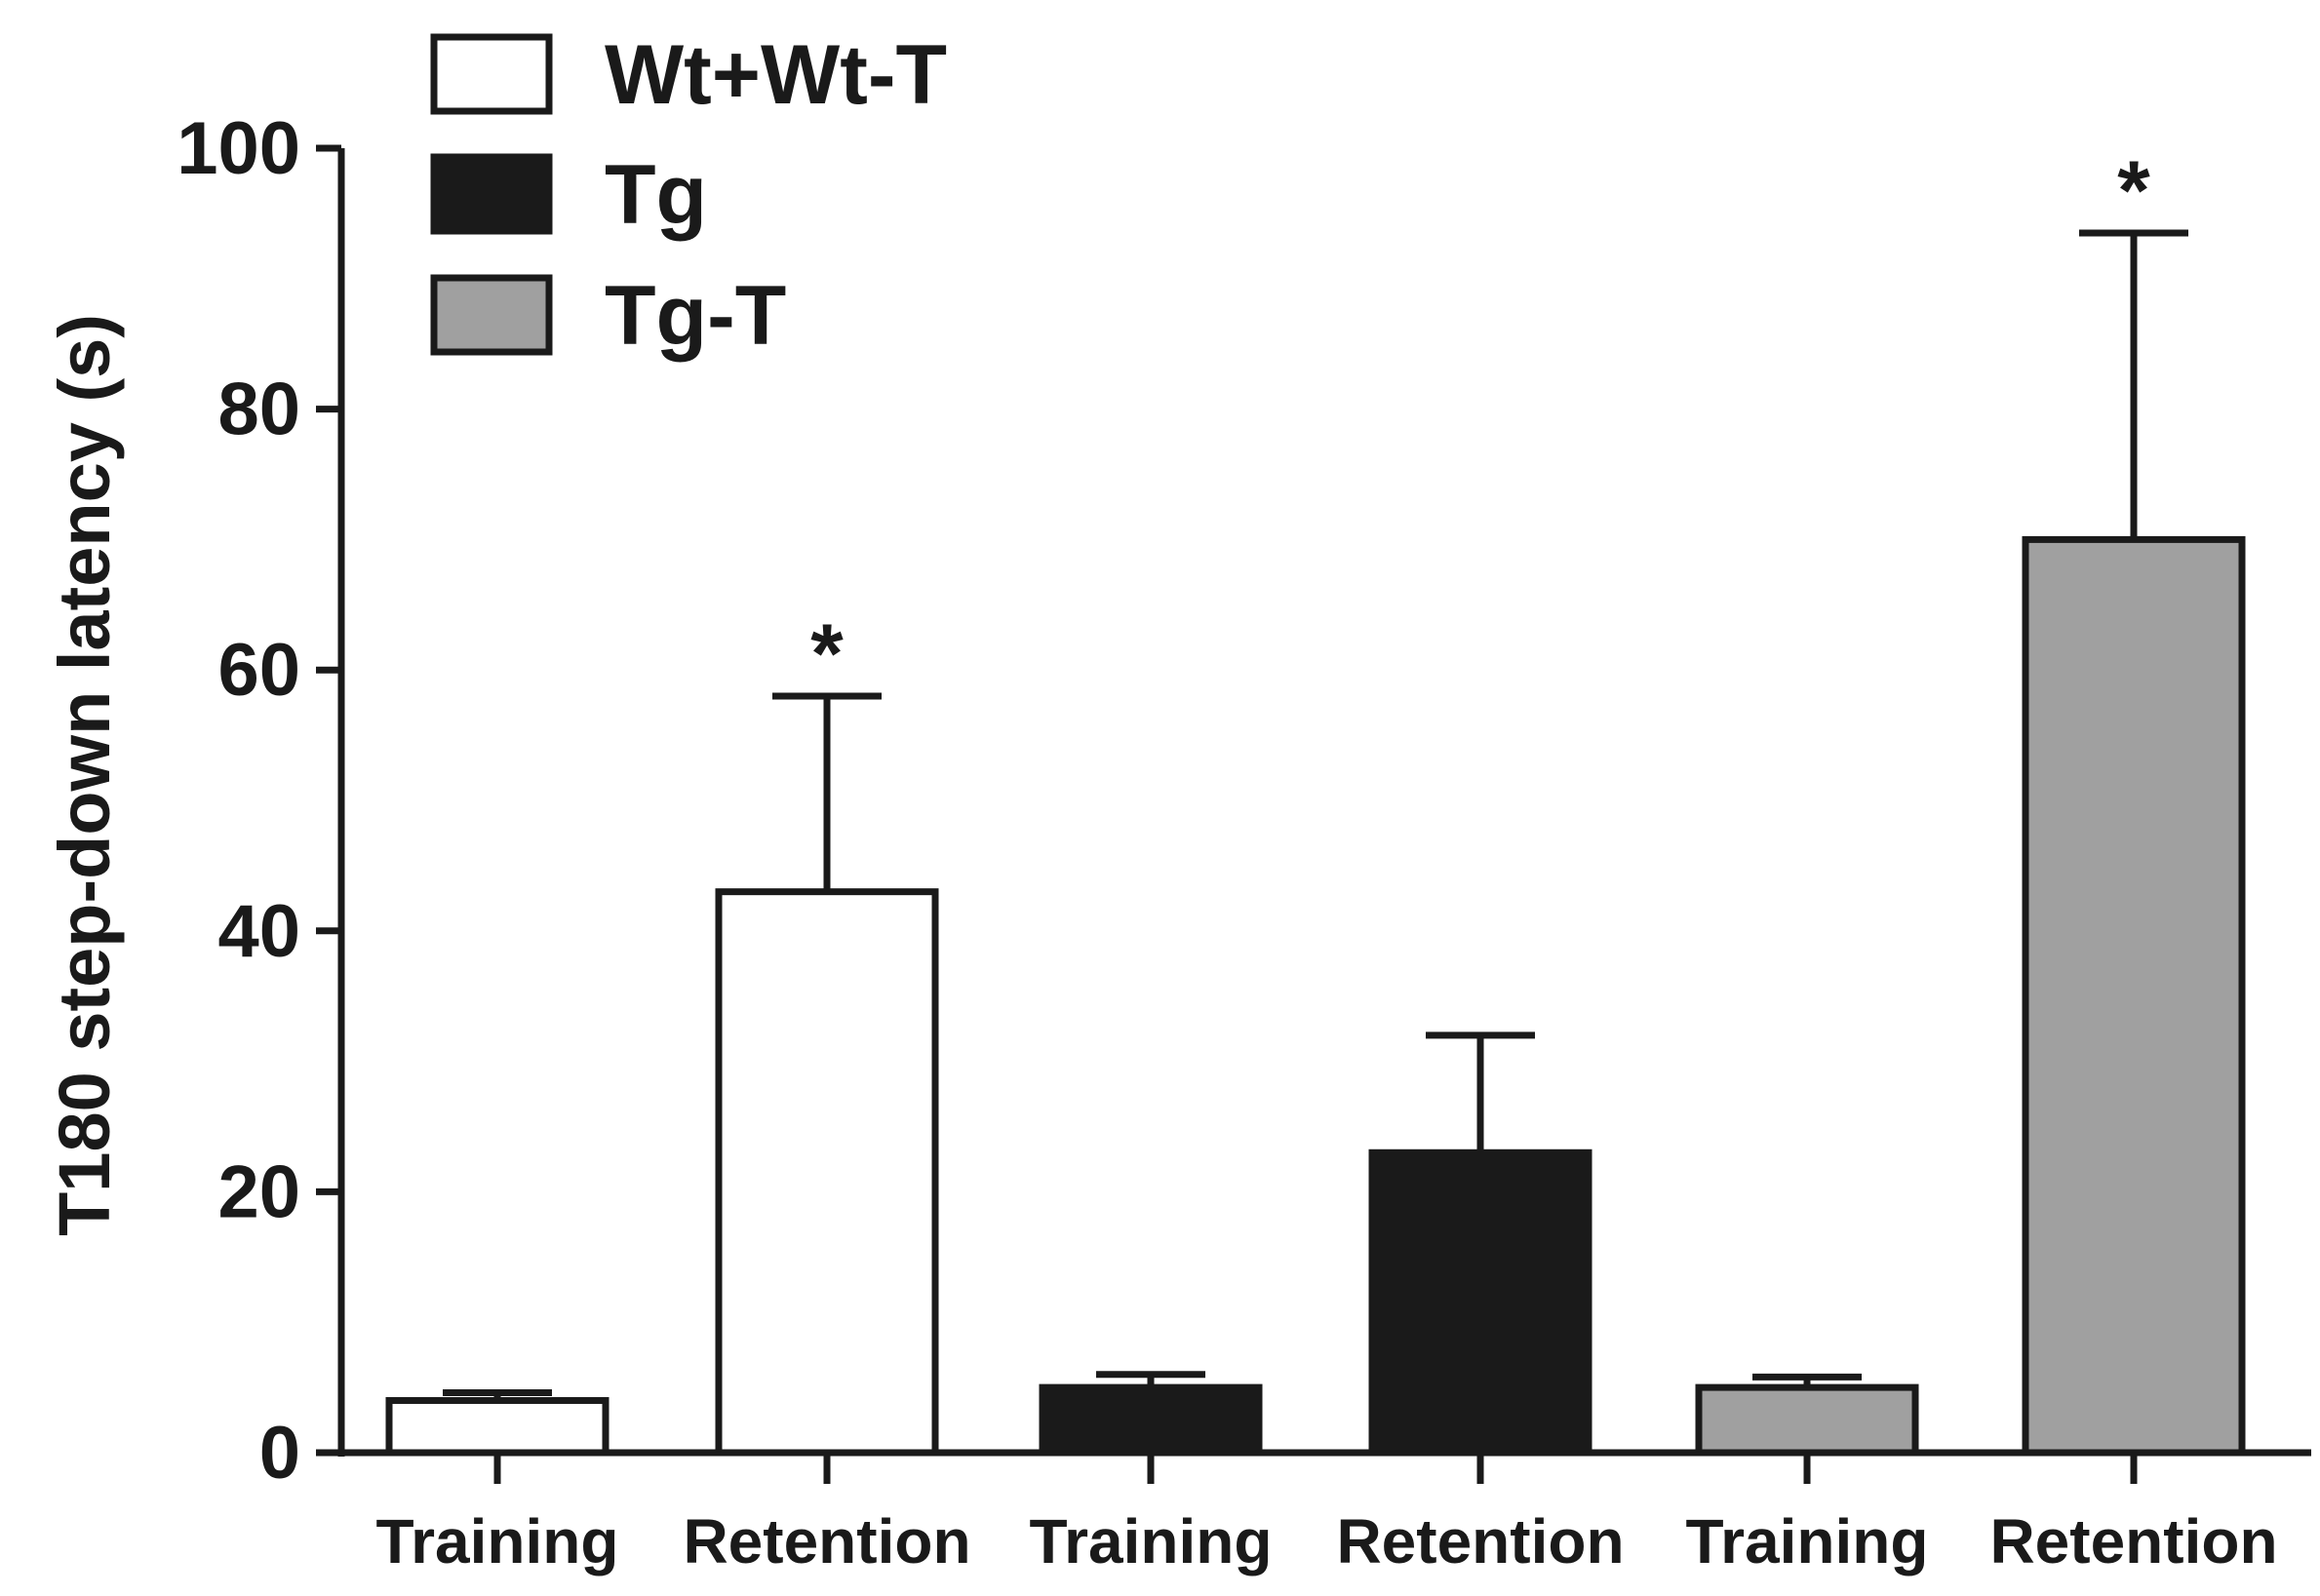  Describe the element at coordinates (84, 775) in the screenshot. I see `y-axis-label: T180 step-down latency (s)` at that location.